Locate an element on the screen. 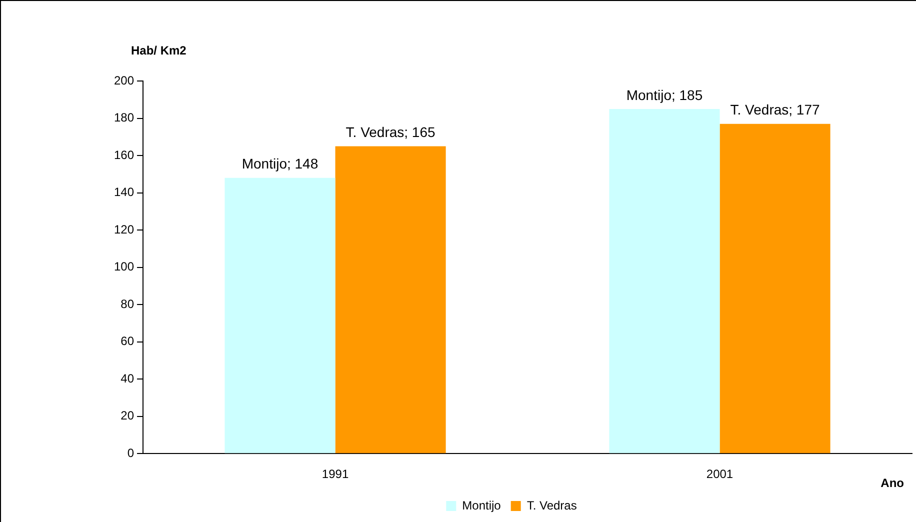 The image size is (916, 522). x-tick-label: 1991 is located at coordinates (335, 474).